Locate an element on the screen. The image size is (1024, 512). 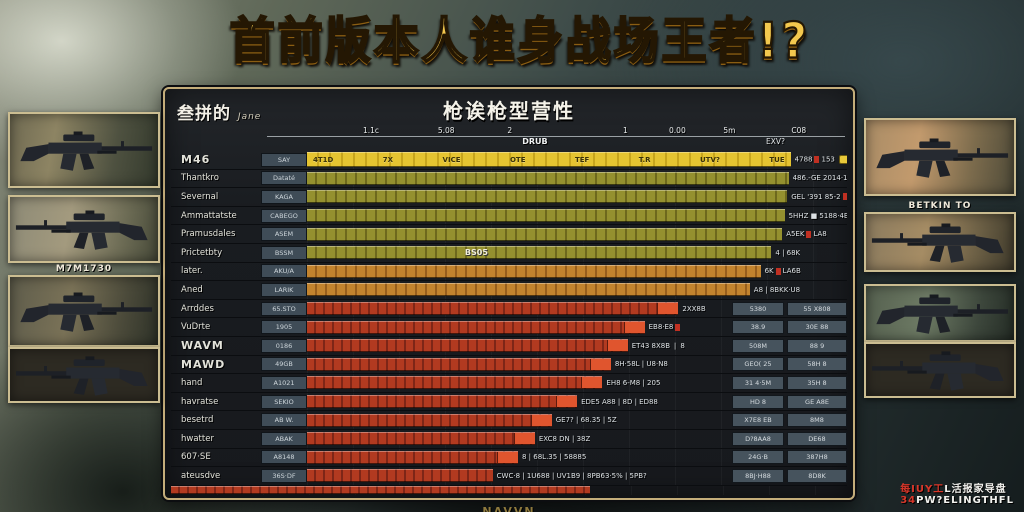
right-value-cell-2: 8D8K is located at coordinates (817, 475).